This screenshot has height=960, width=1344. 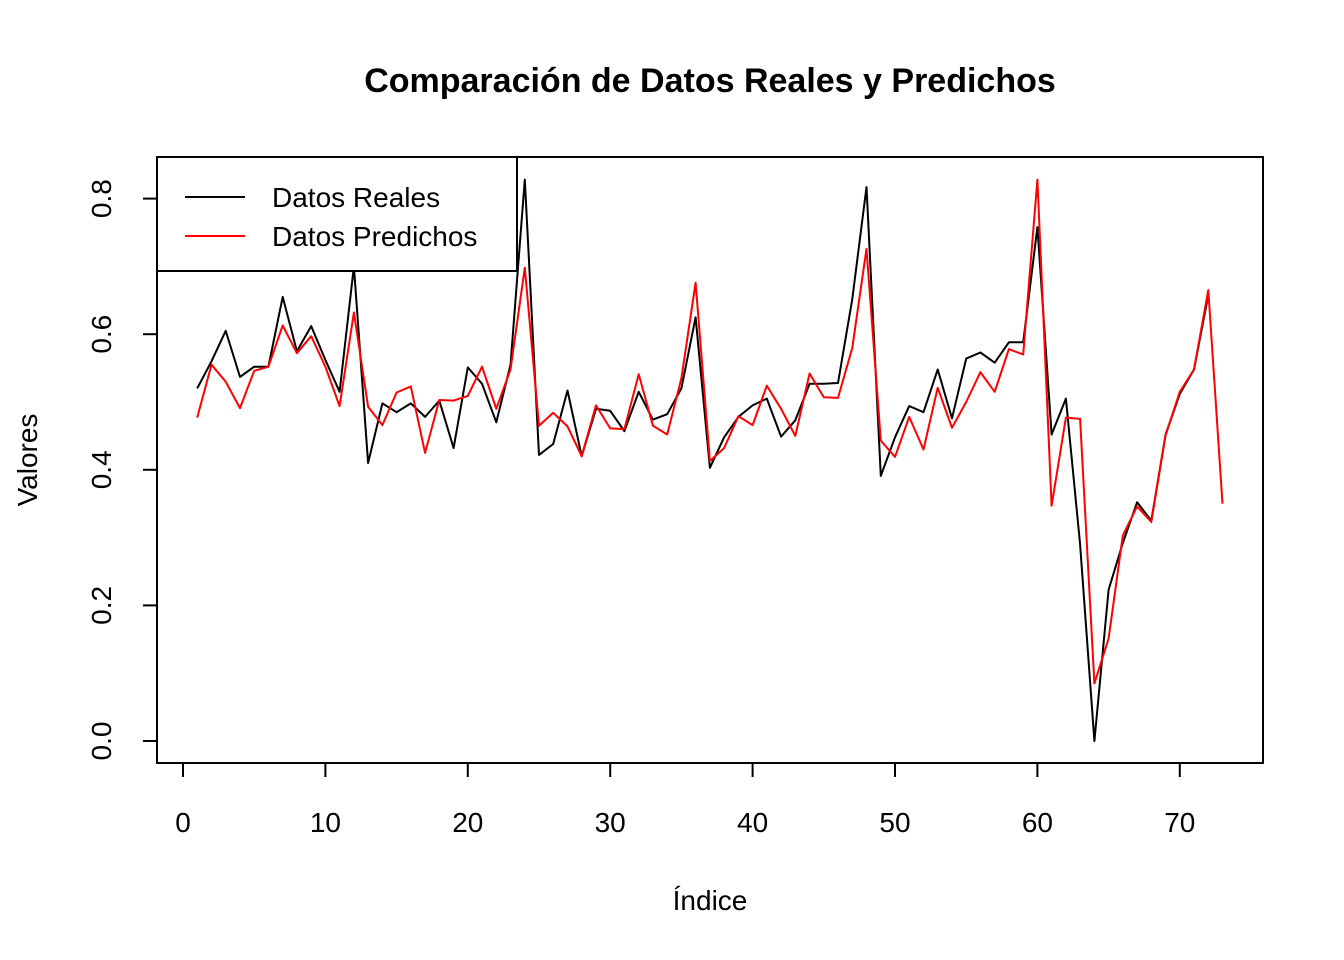 What do you see at coordinates (101, 605) in the screenshot?
I see `y-tick-label: 0.2` at bounding box center [101, 605].